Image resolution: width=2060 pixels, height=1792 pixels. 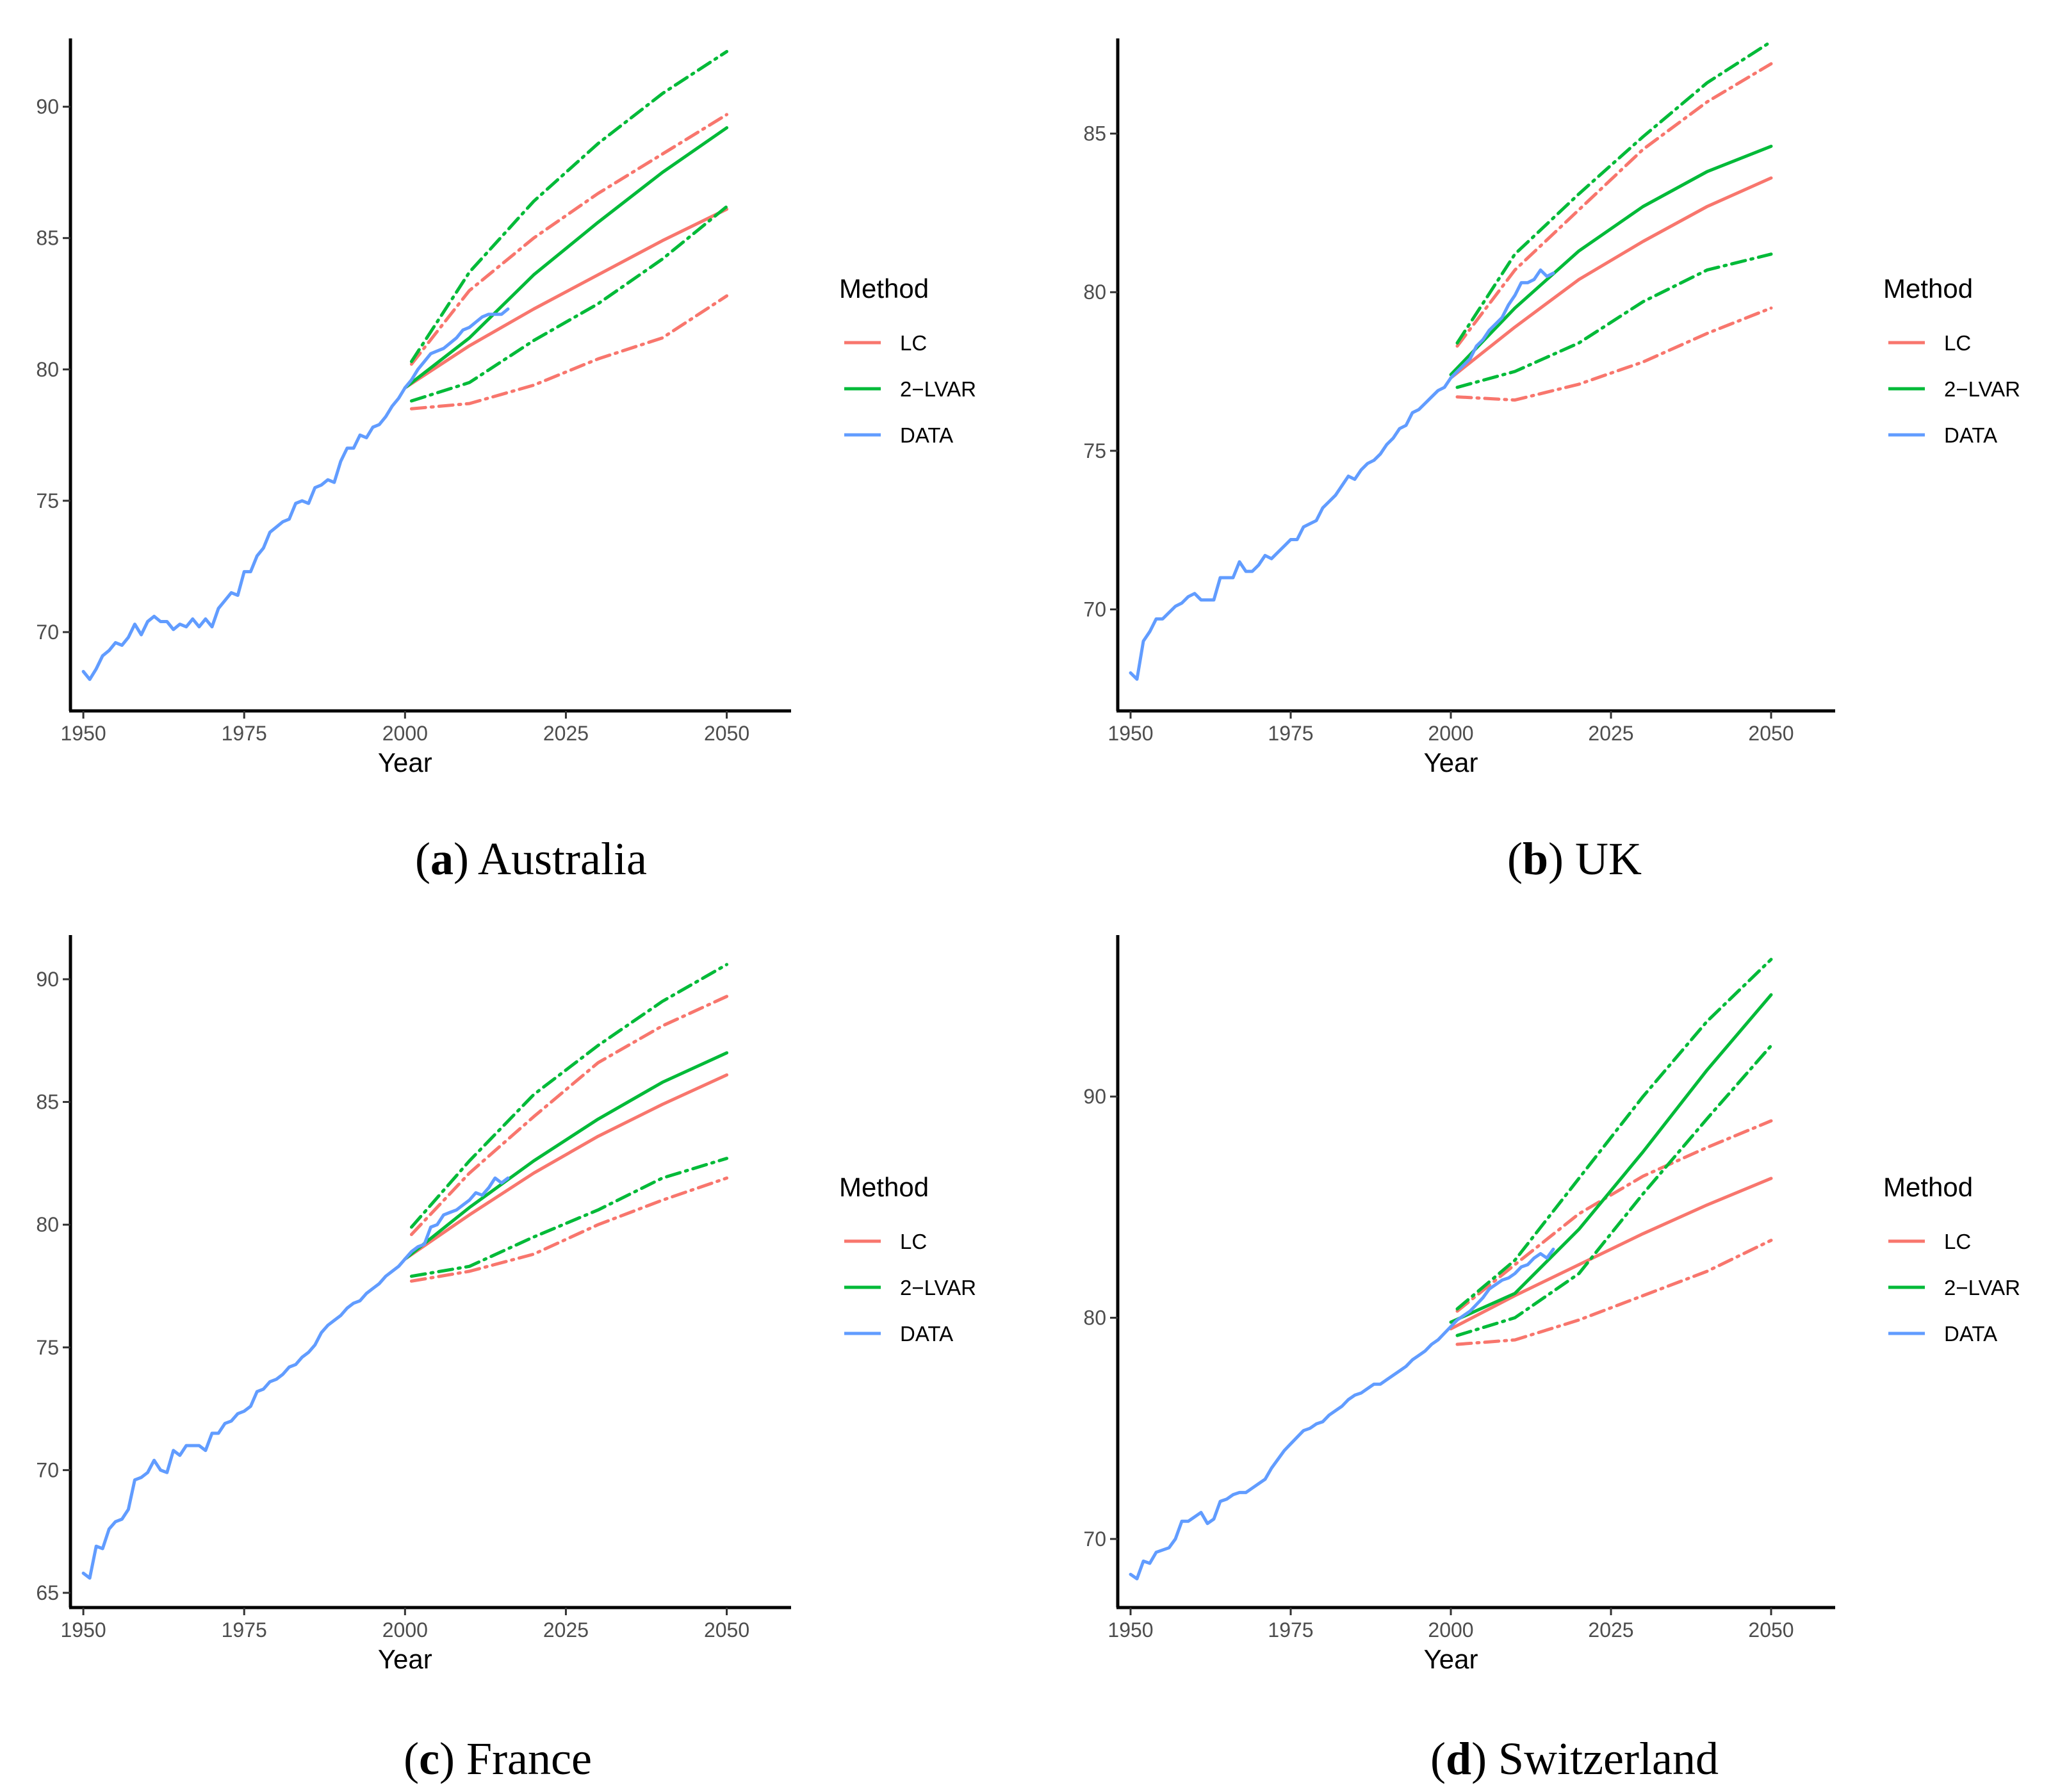 What do you see at coordinates (1575, 1759) in the screenshot?
I see `caption-switzerland: (d) Switzerland` at bounding box center [1575, 1759].